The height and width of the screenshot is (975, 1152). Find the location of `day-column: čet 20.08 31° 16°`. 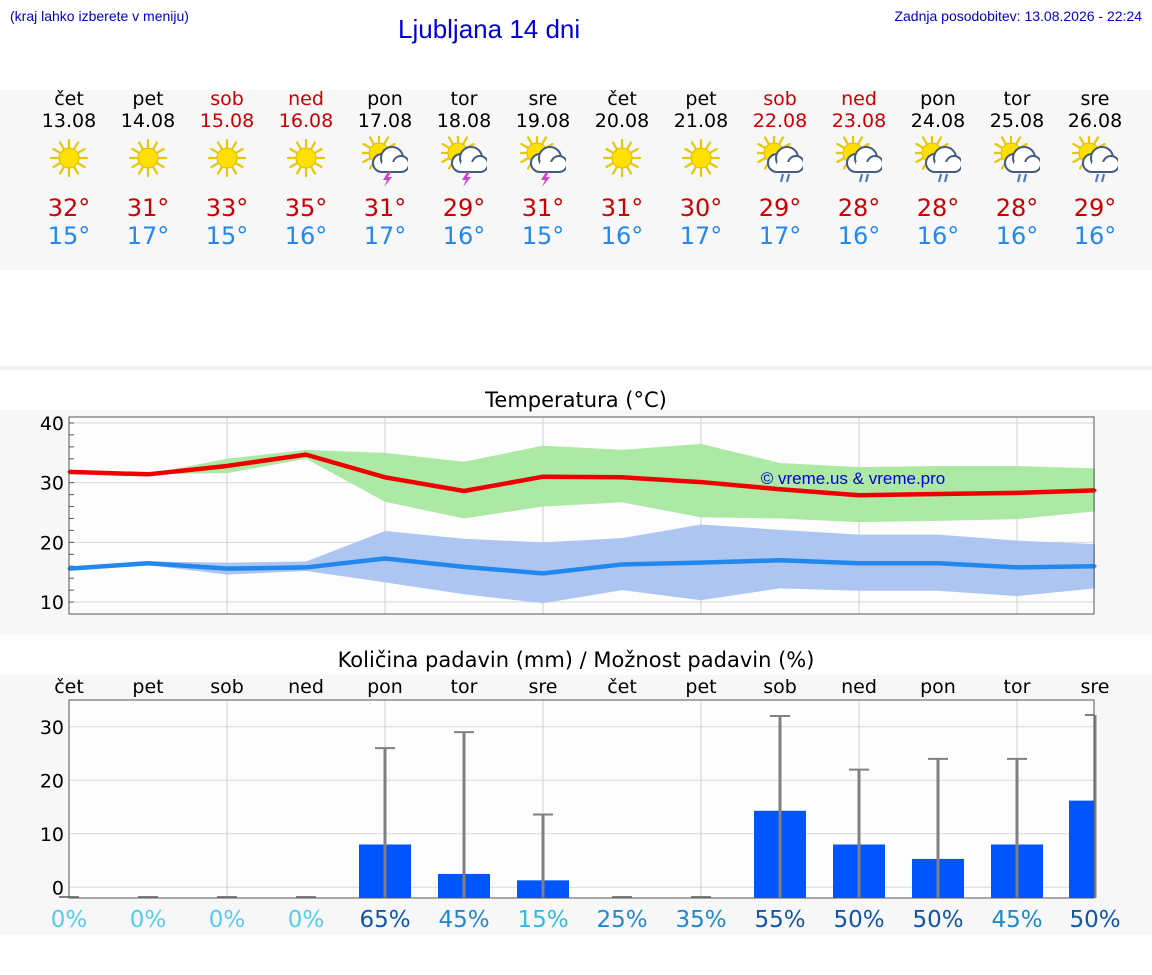

day-column: čet 20.08 31° 16° is located at coordinates (622, 169).